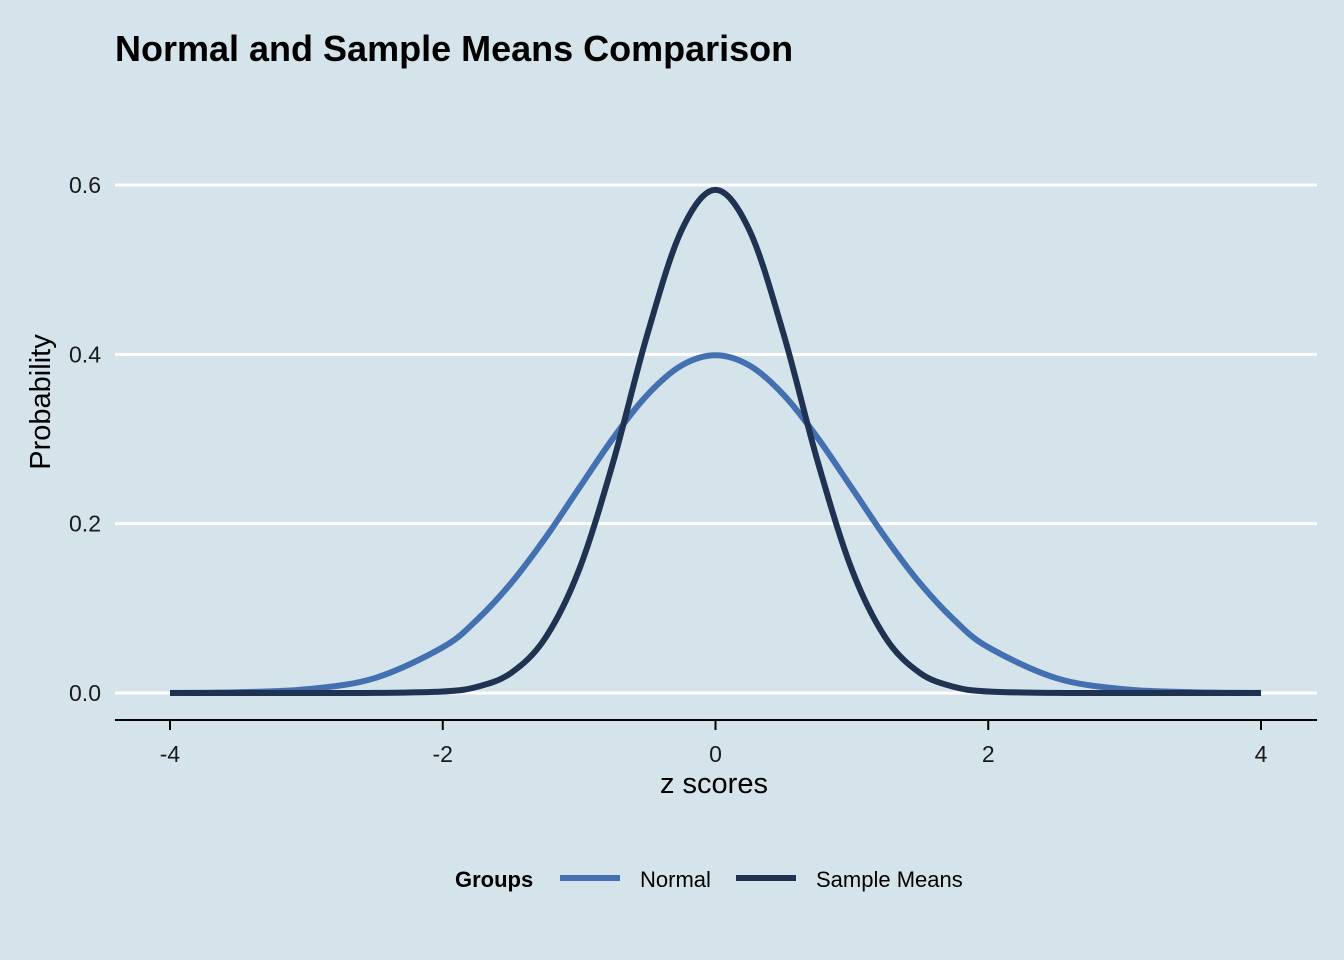 This screenshot has width=1344, height=960. Describe the element at coordinates (85, 185) in the screenshot. I see `y-tick-label: 0.6` at that location.